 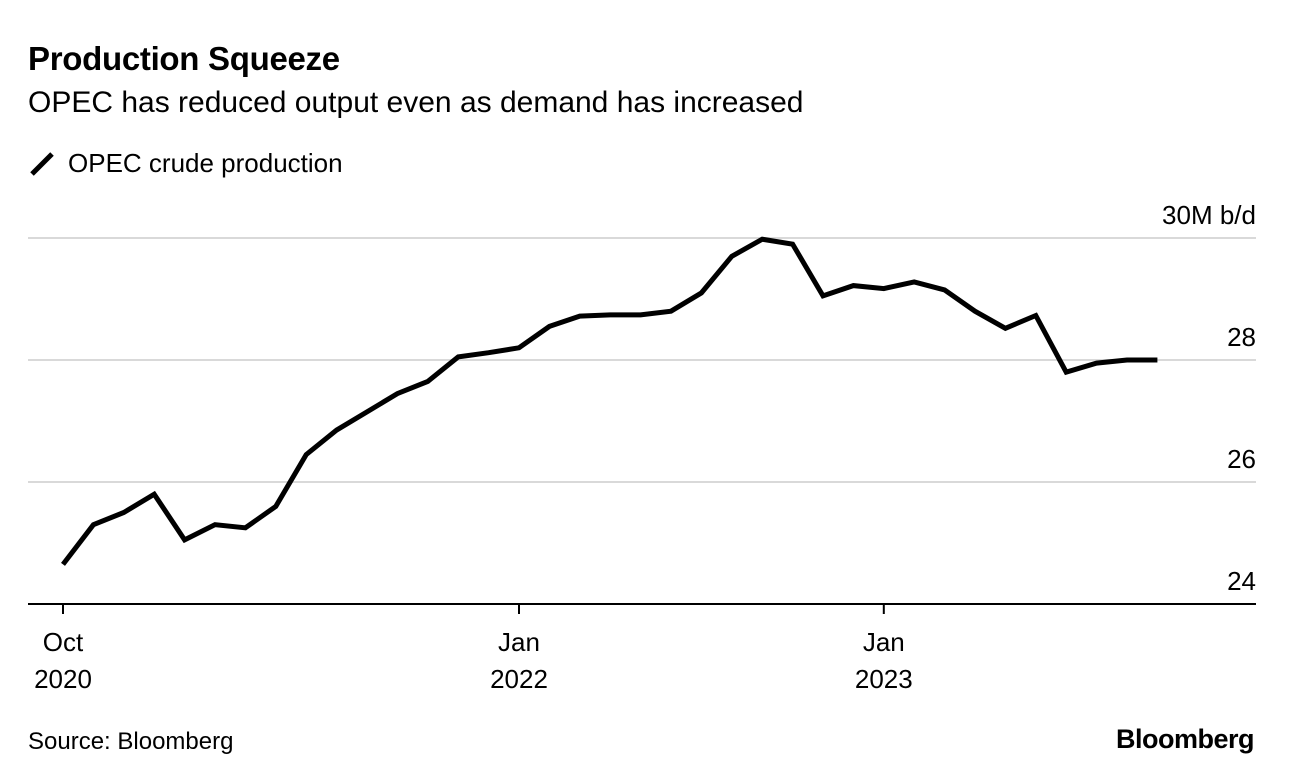 I want to click on legend-label: OPEC crude production, so click(x=205, y=163).